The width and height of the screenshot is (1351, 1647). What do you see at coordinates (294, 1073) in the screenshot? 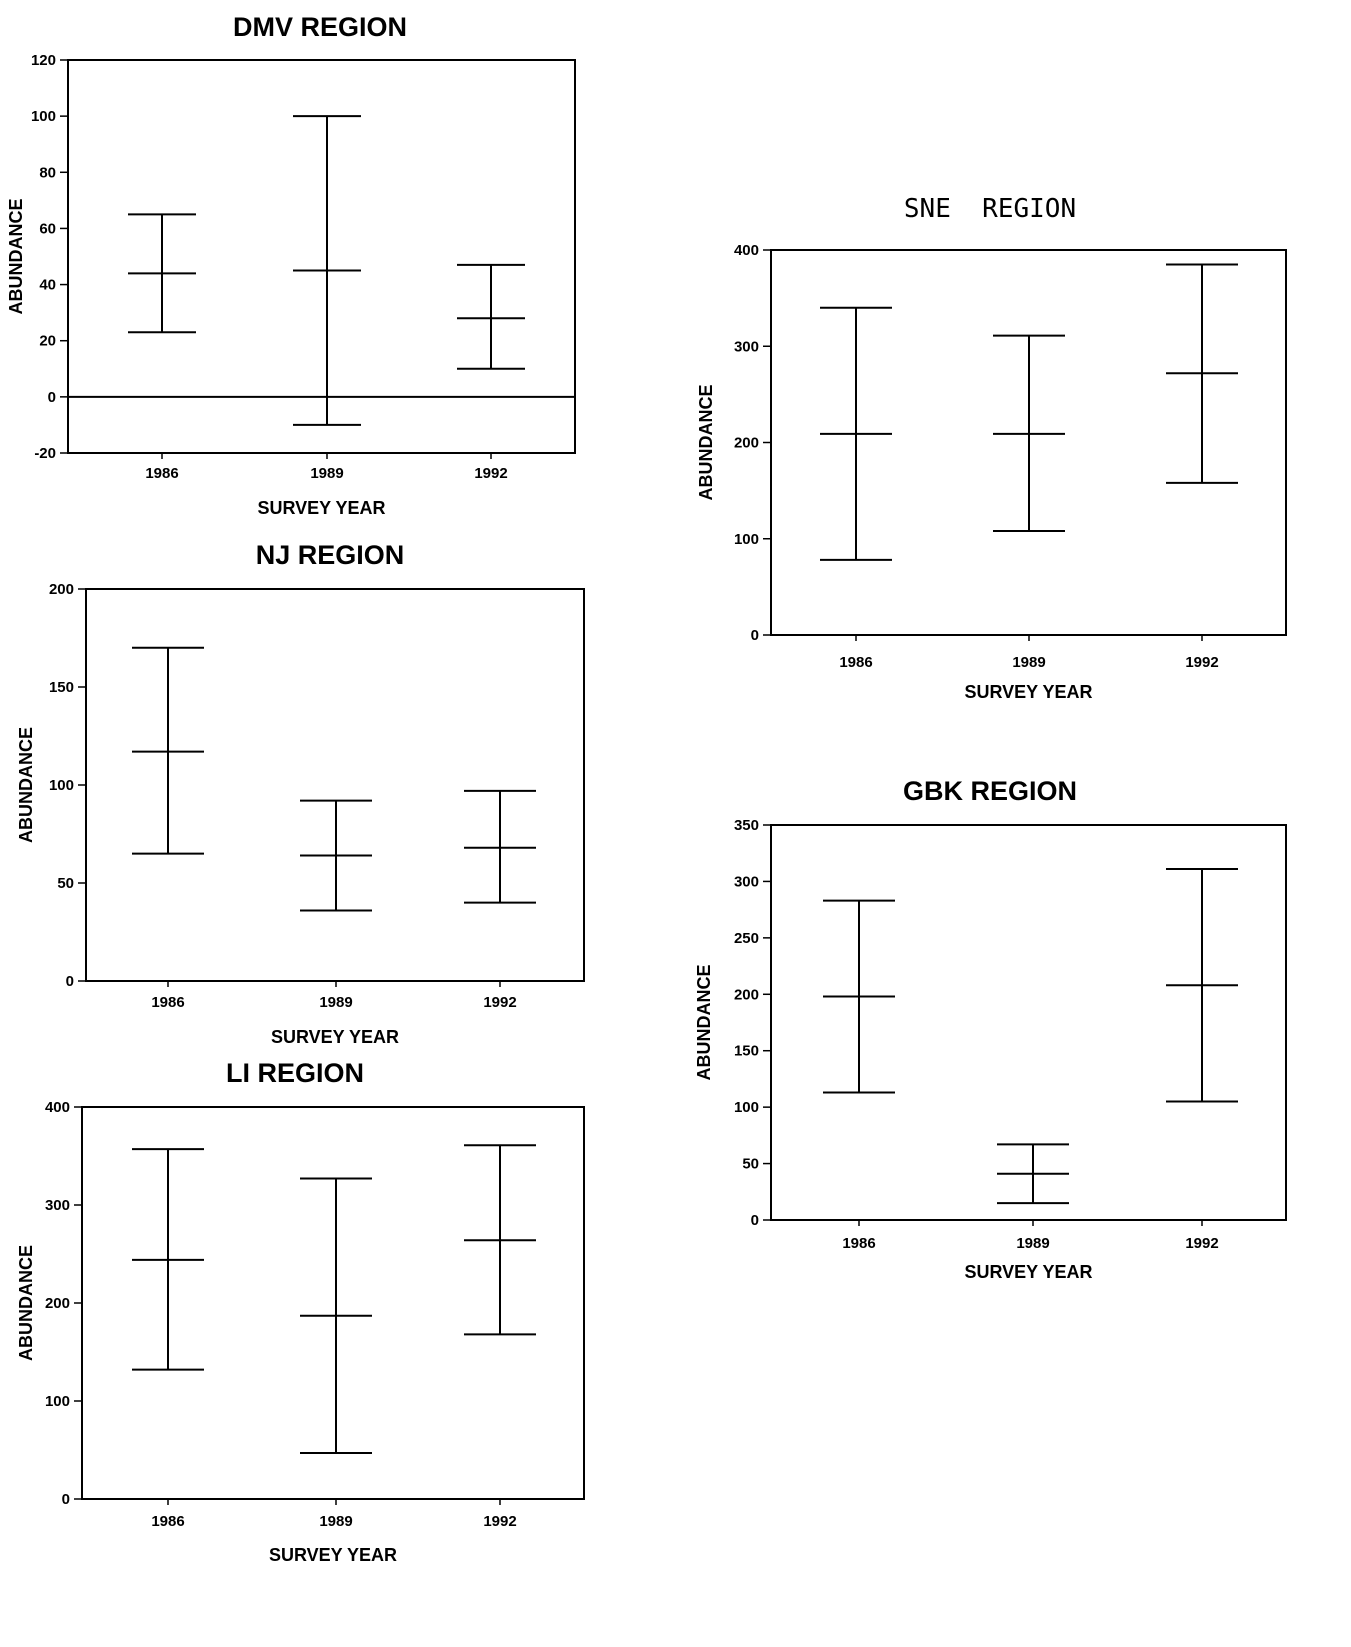
I see `chart-title: LI REGION` at bounding box center [294, 1073].